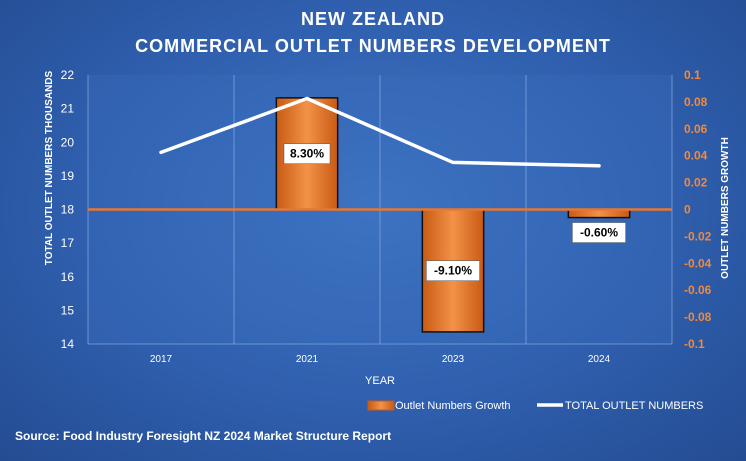  I want to click on x-tick-label: 2017, so click(161, 359).